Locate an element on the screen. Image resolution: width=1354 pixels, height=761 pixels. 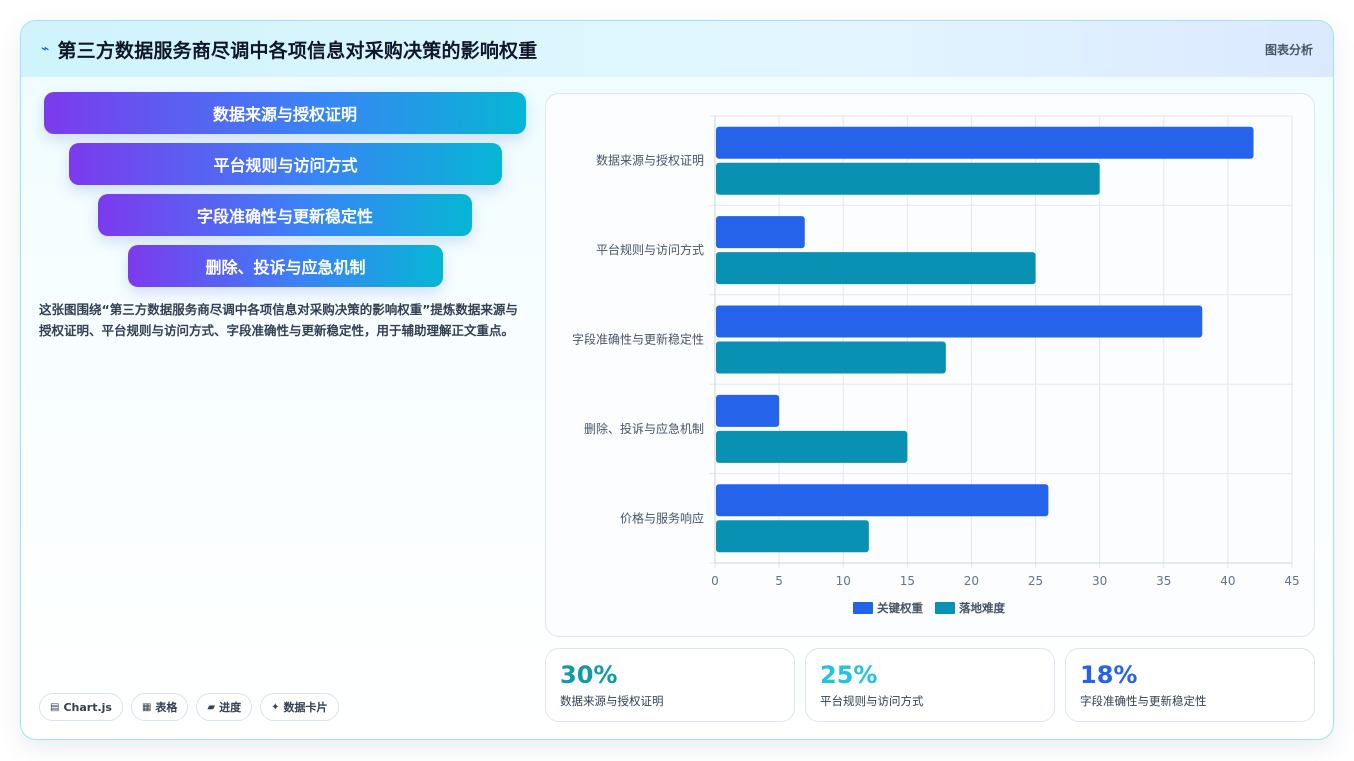
x-tick-label: 5 is located at coordinates (779, 581).